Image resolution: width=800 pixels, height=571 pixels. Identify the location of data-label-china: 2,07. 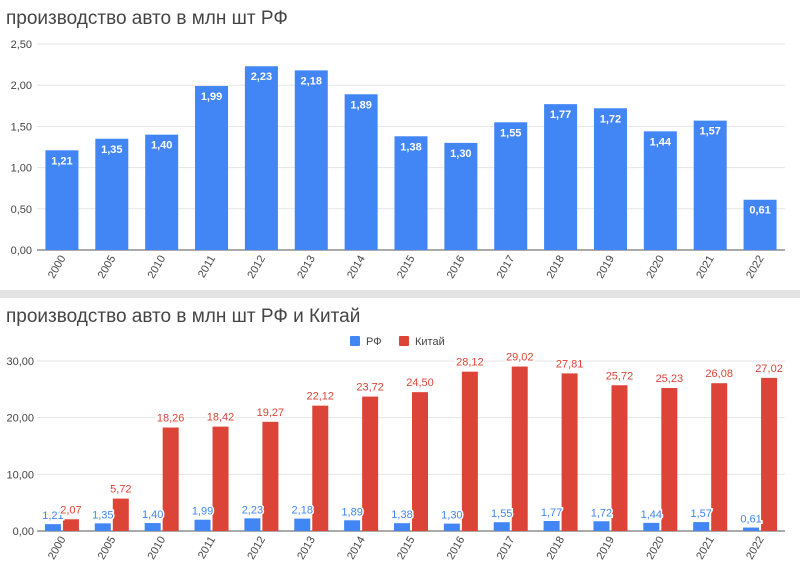
(70, 510).